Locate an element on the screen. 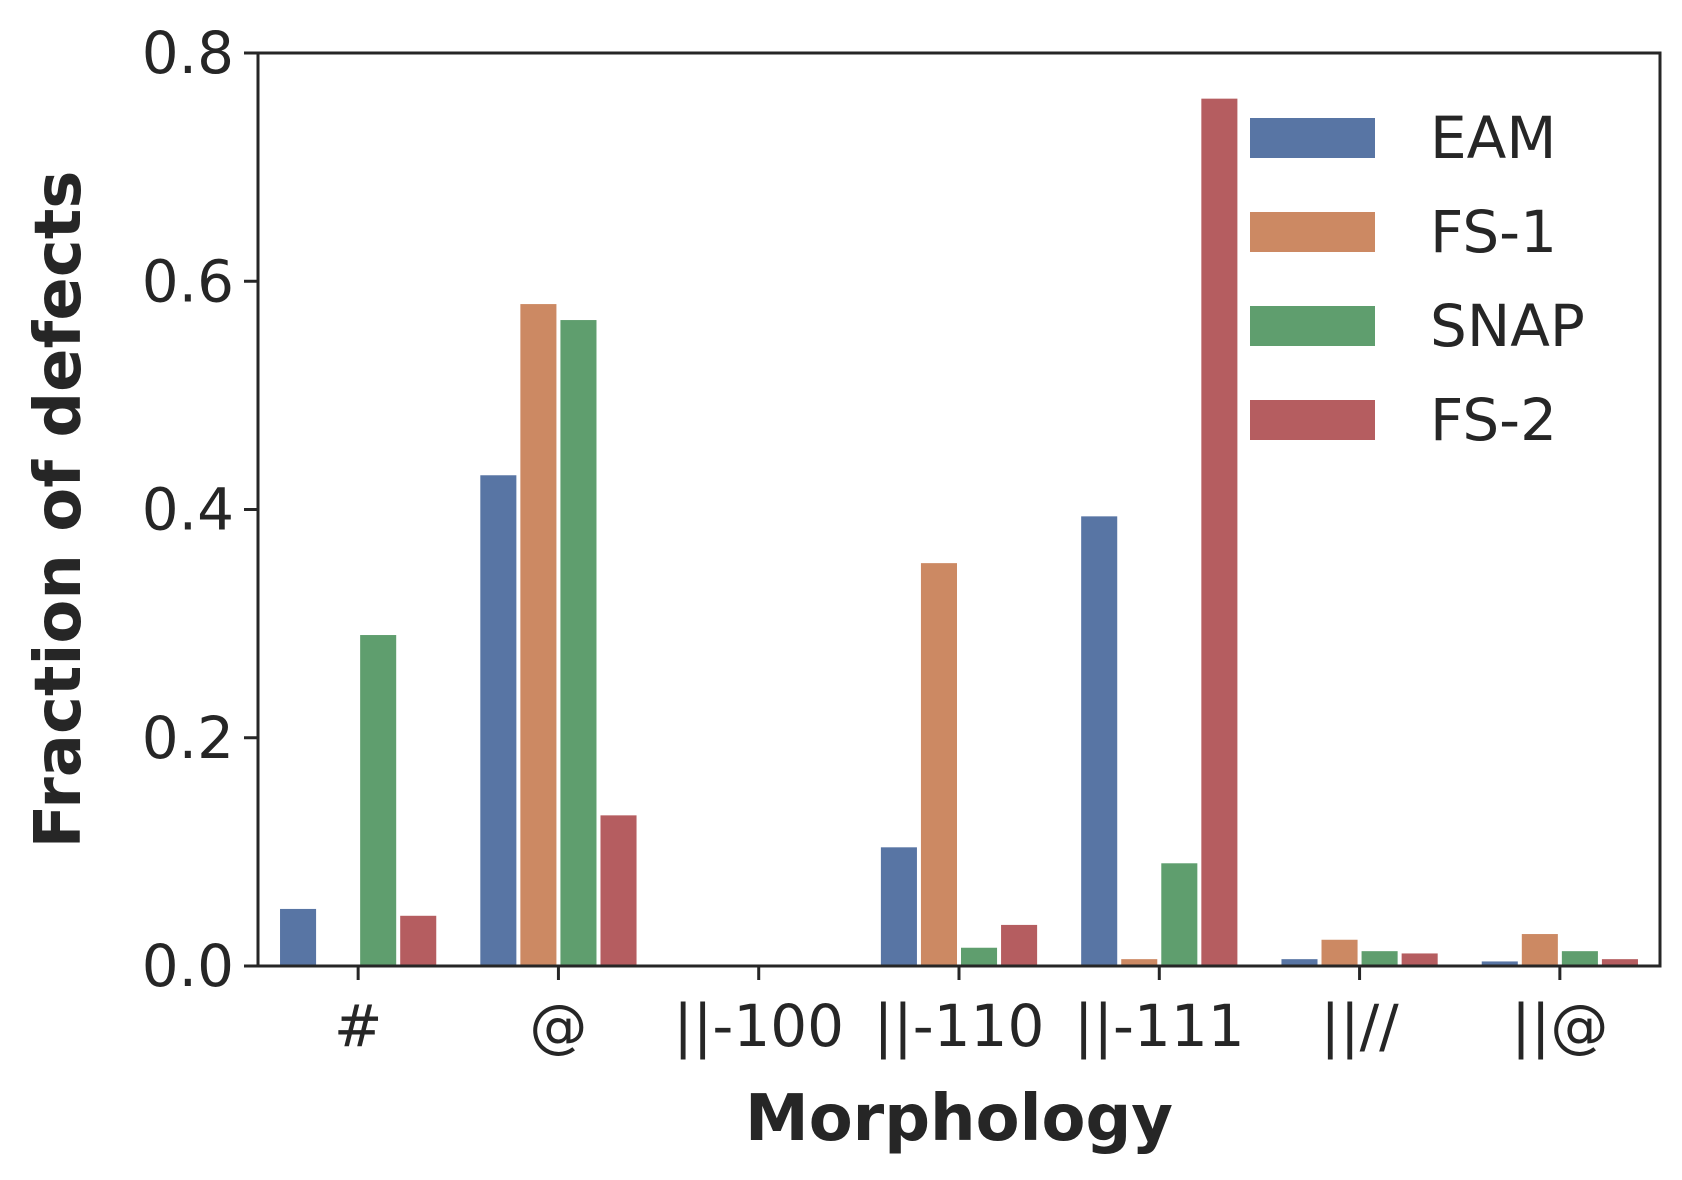 Image resolution: width=1682 pixels, height=1180 pixels. y-tick-label: 0.4 is located at coordinates (188, 510).